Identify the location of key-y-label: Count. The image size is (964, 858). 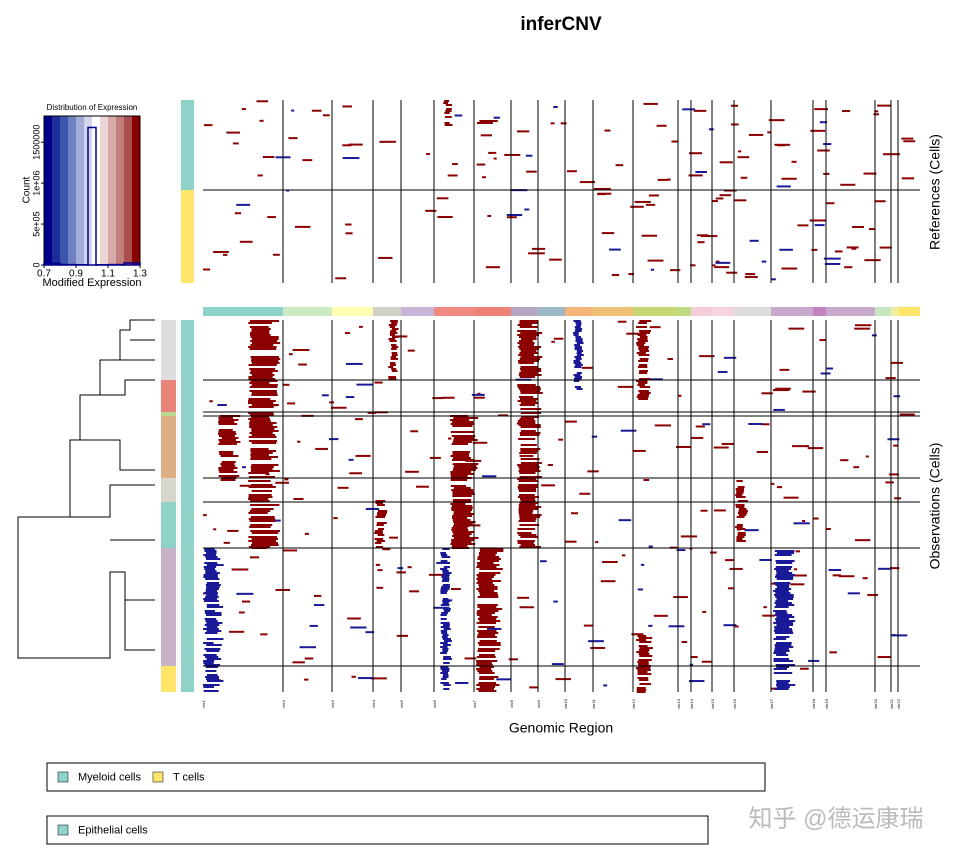
(27, 189).